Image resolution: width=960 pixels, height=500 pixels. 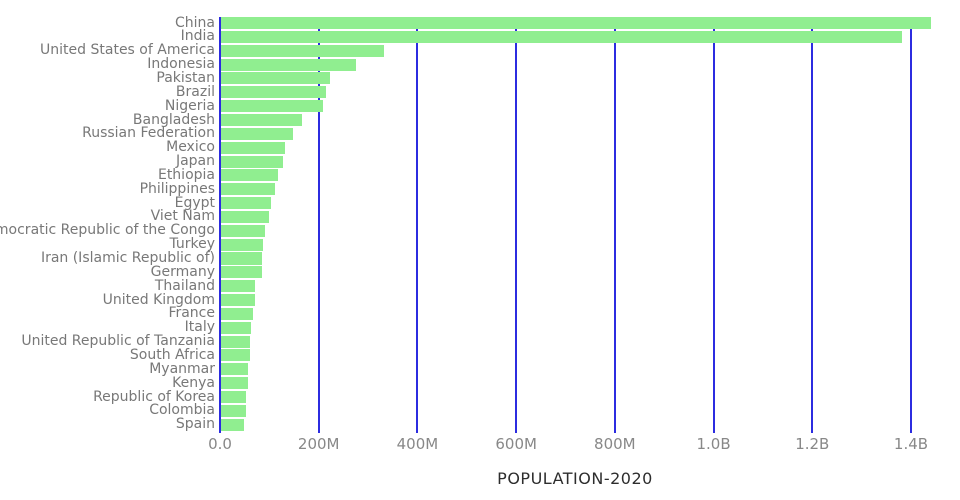 What do you see at coordinates (197, 36) in the screenshot?
I see `y-axis-label: India` at bounding box center [197, 36].